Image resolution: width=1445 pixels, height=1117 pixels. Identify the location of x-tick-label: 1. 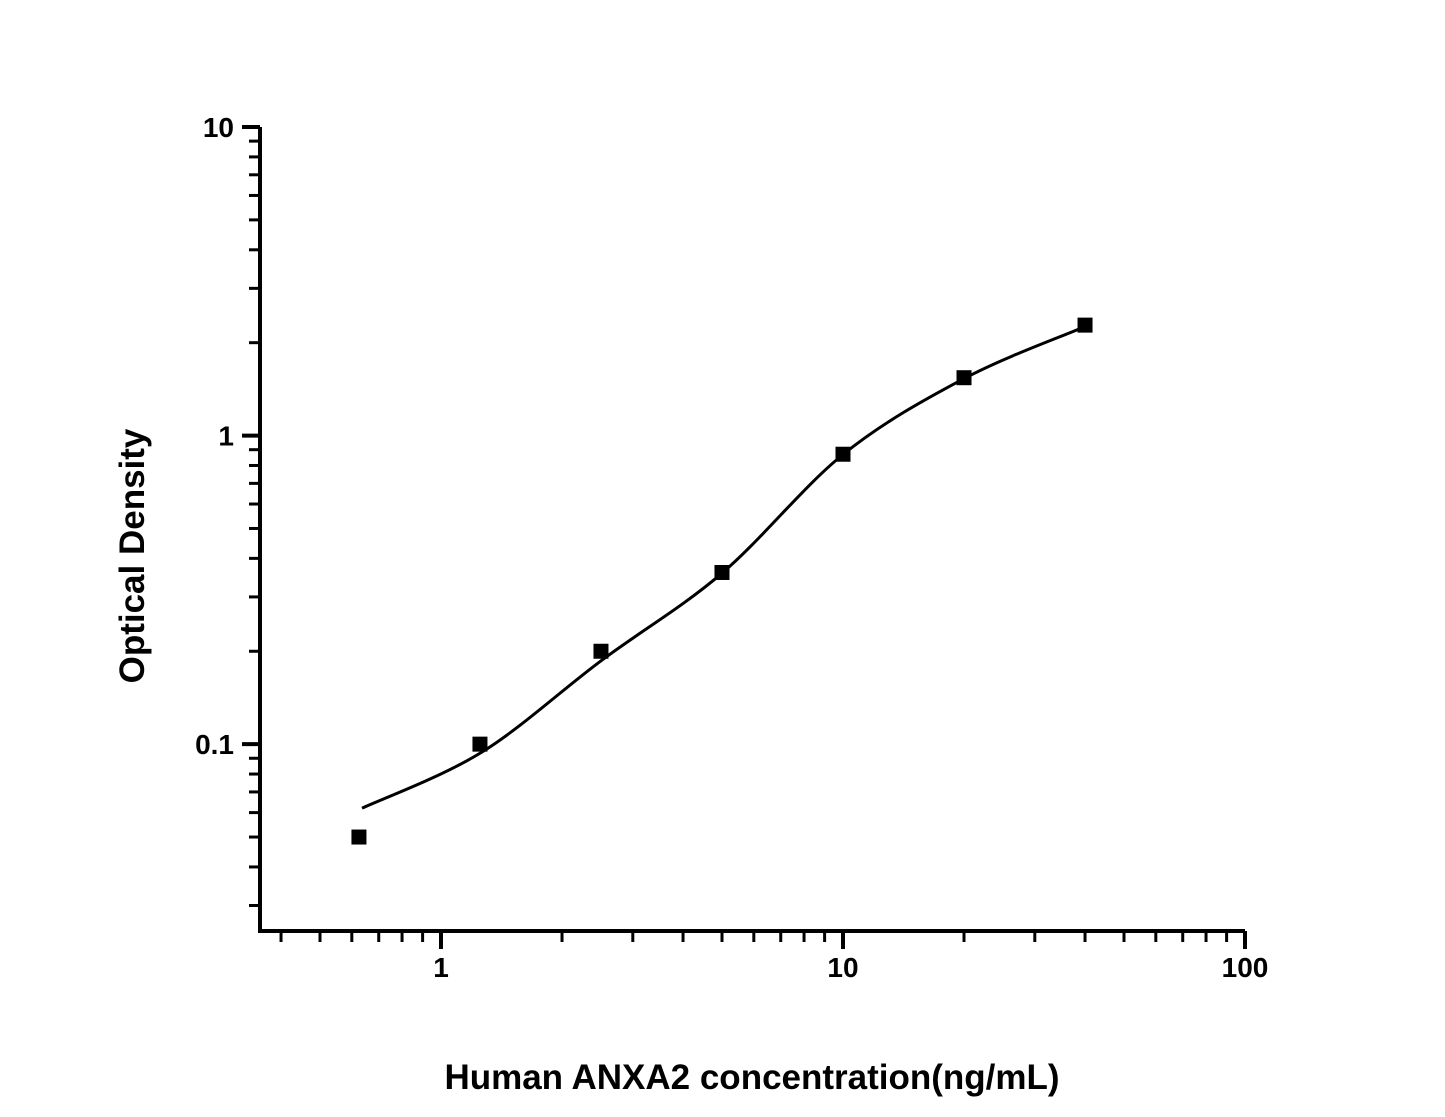
(441, 967).